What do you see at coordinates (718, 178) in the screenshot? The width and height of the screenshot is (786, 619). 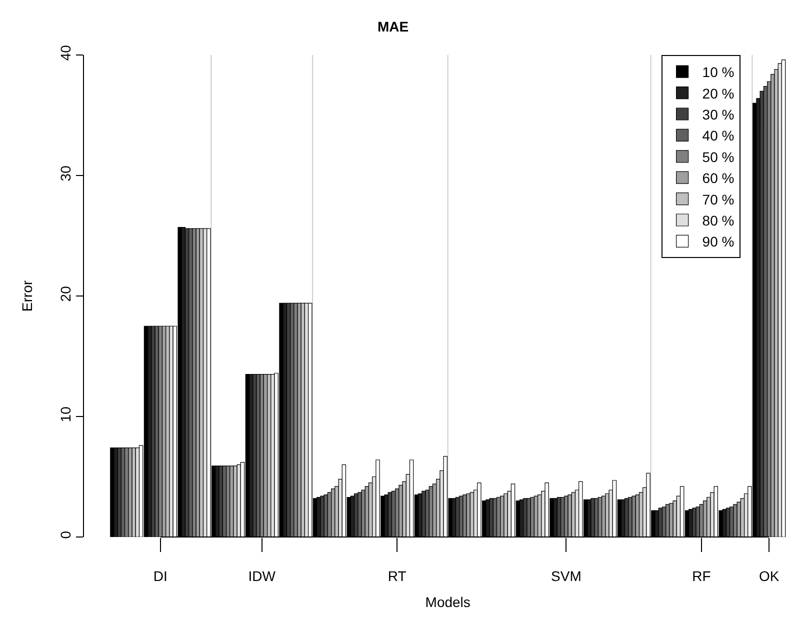 I see `legend-label: 60 %` at bounding box center [718, 178].